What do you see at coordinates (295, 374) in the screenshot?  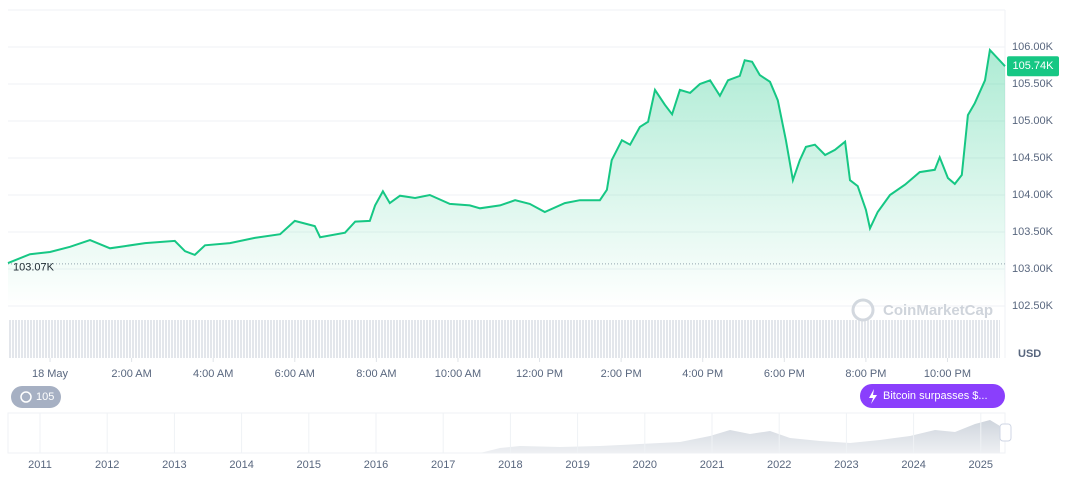 I see `x-tick-label: 6:00 AM` at bounding box center [295, 374].